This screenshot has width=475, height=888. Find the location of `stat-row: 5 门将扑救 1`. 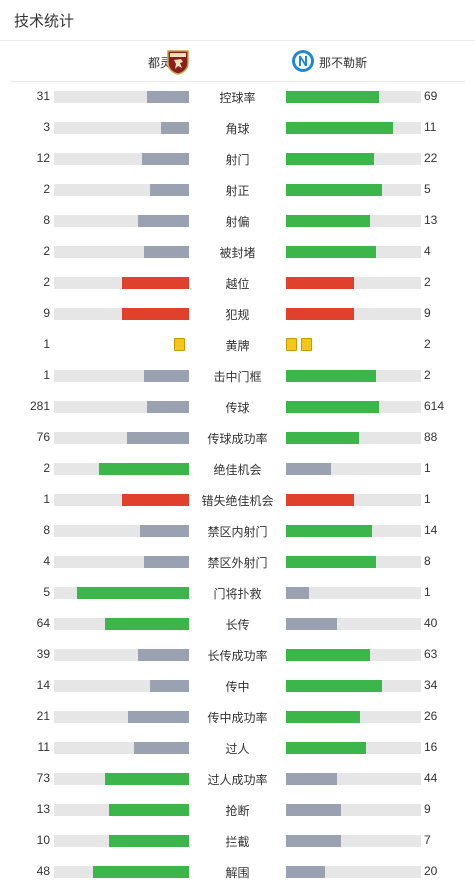

stat-row: 5 门将扑救 1 is located at coordinates (237, 592).